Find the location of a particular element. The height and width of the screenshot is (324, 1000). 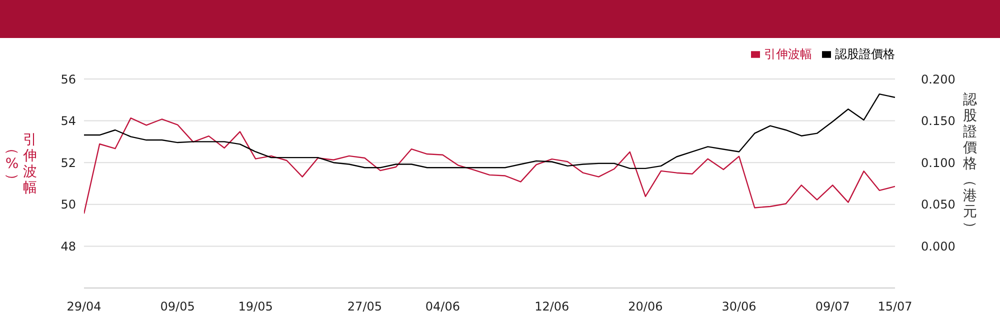

x-tick-label: 12/06 is located at coordinates (552, 307).